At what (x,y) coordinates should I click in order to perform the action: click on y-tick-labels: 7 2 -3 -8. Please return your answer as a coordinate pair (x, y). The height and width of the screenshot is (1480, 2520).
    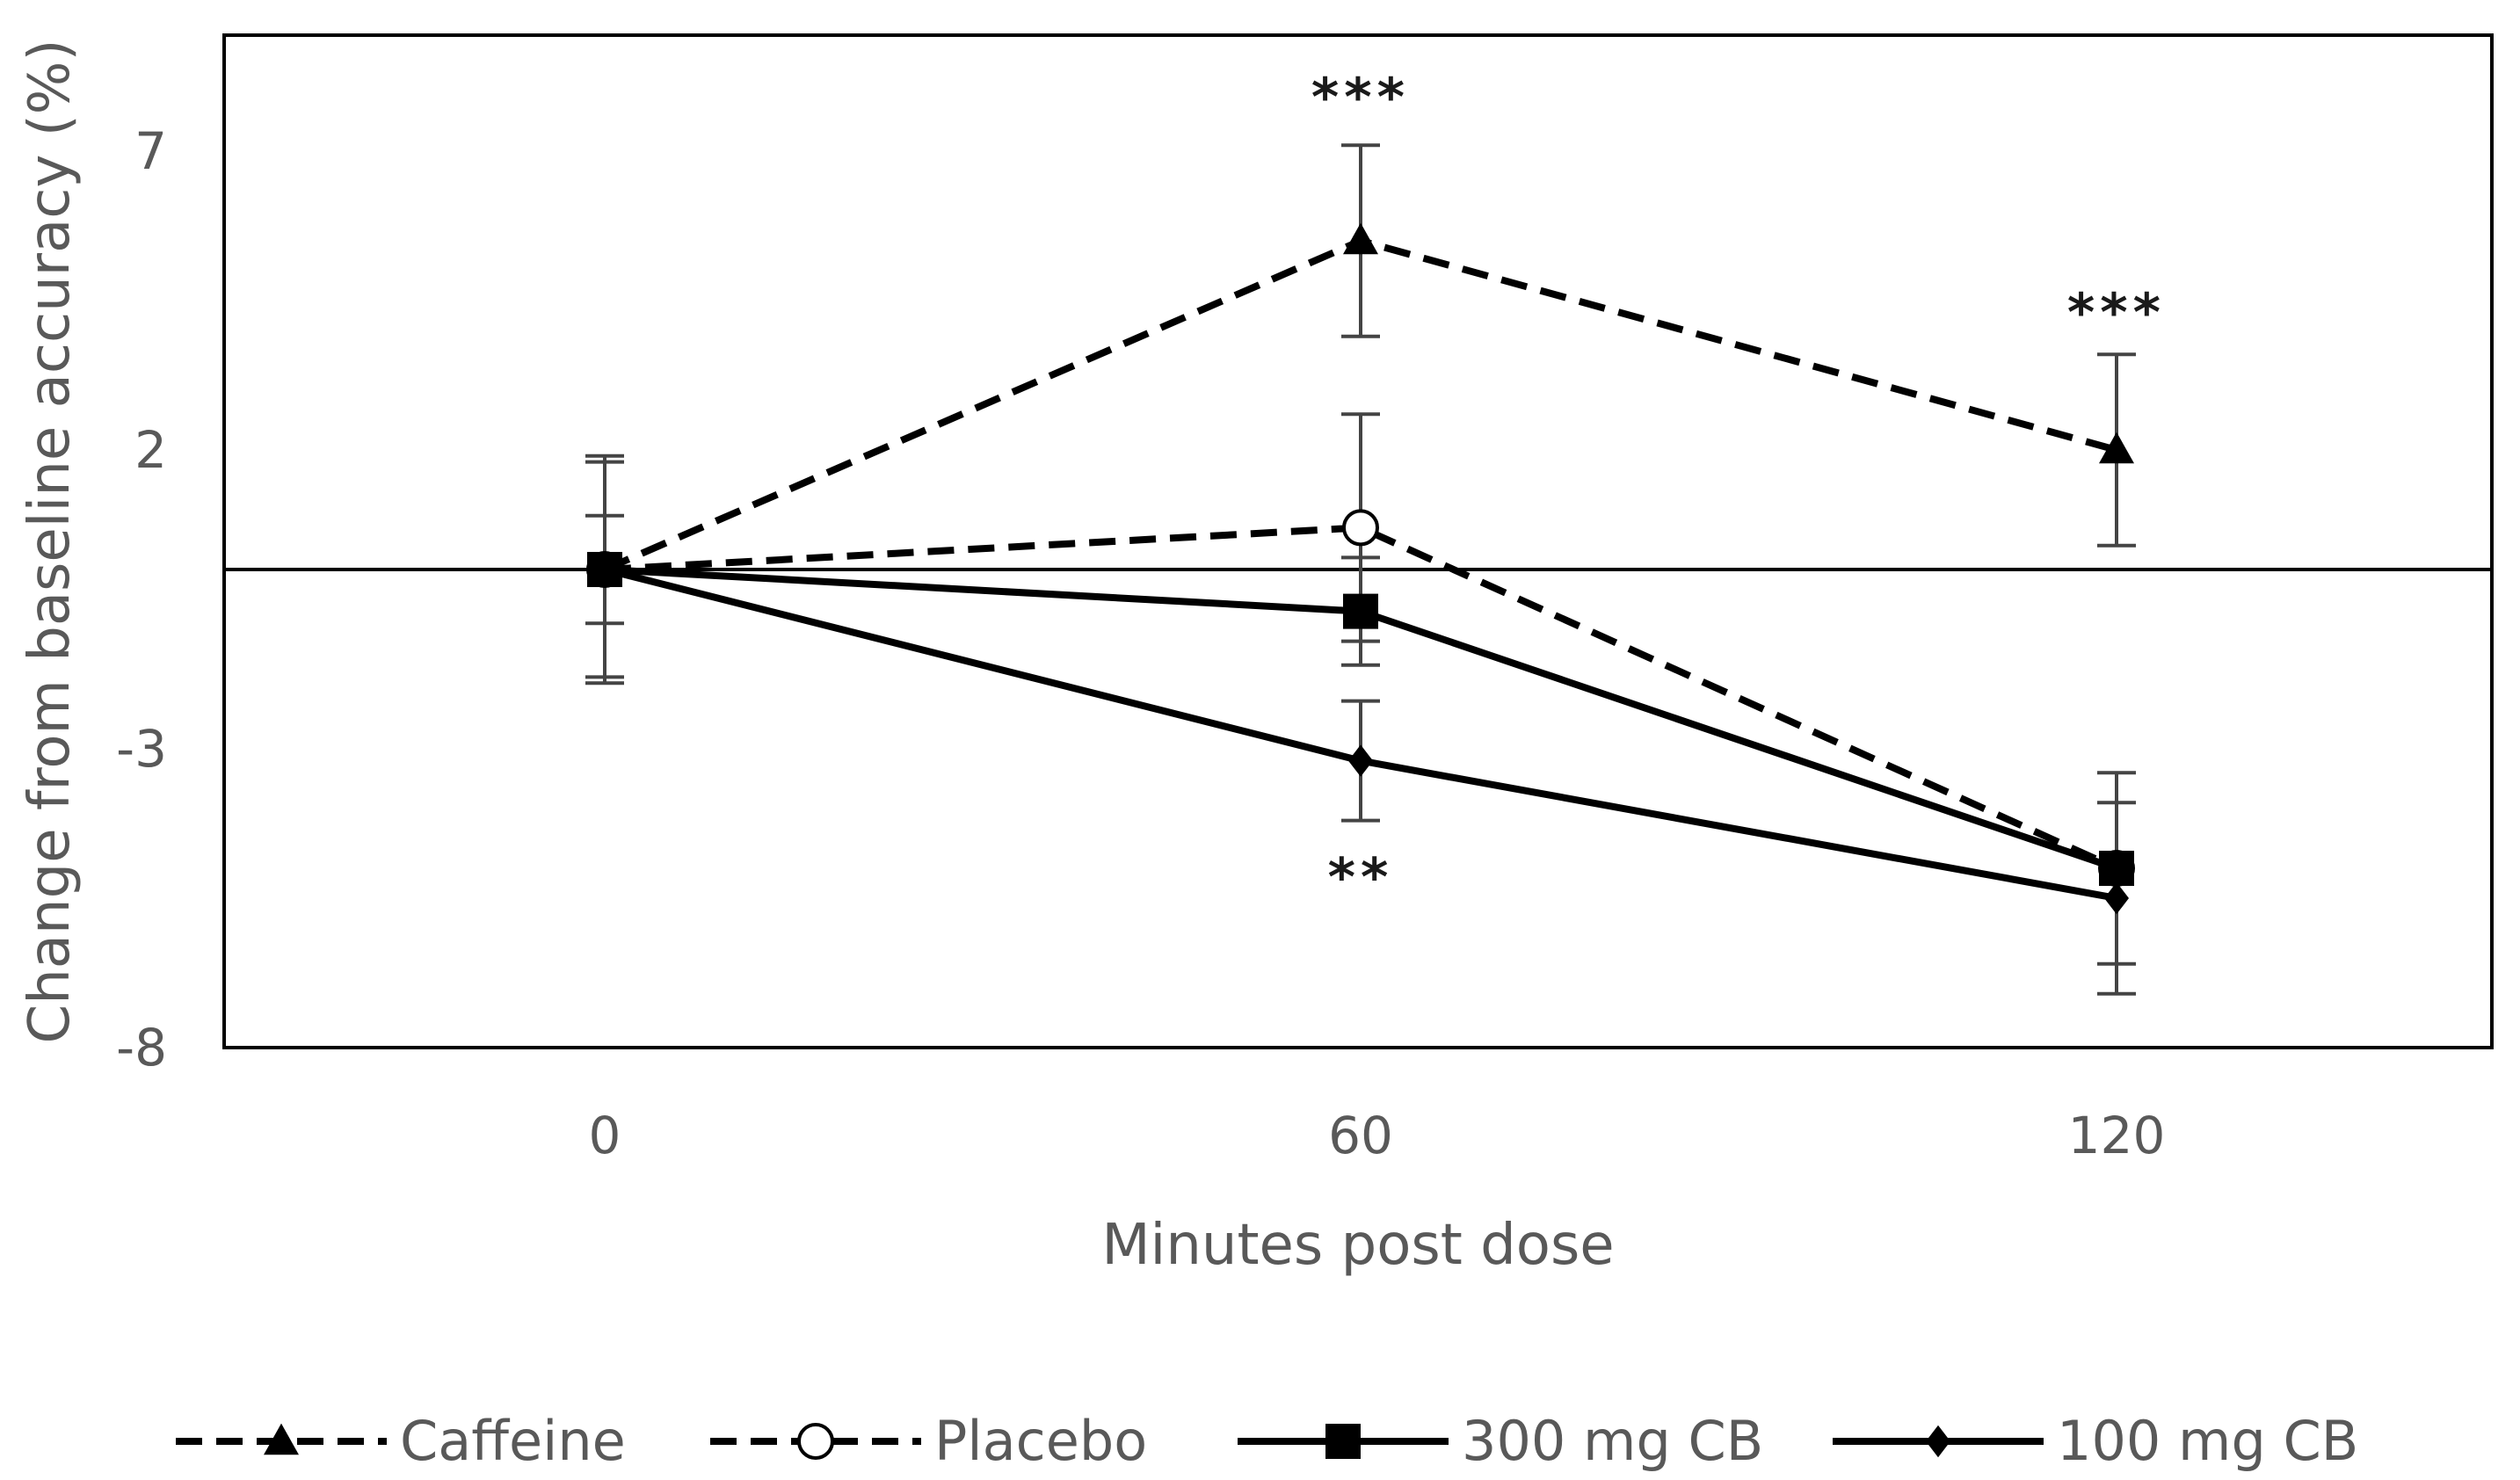
    Looking at the image, I should click on (141, 599).